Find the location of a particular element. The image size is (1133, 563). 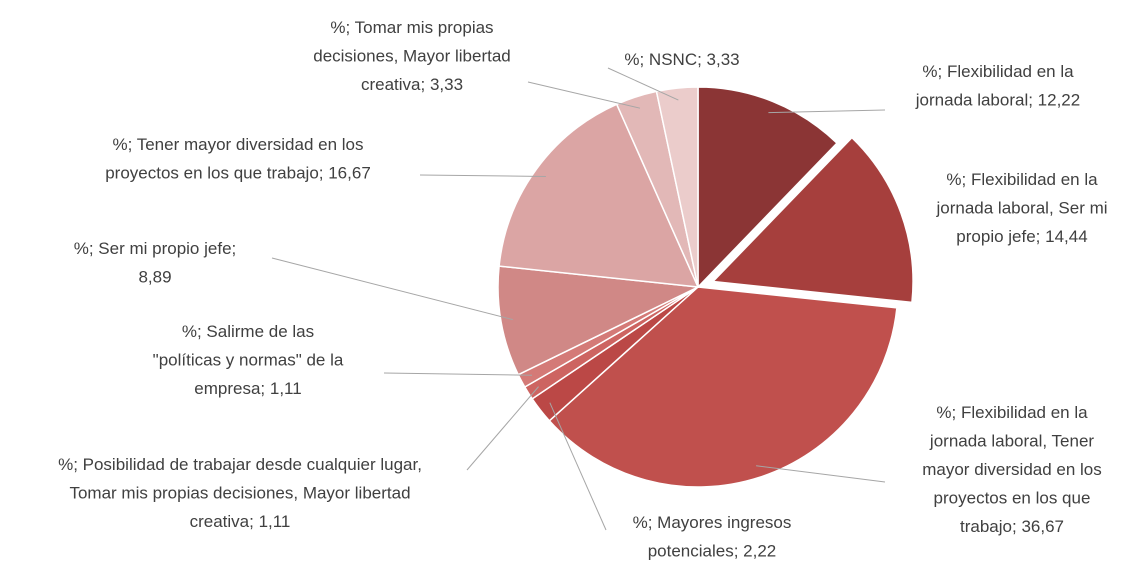

data-label-line: proyectos en los que trabajo; 16,67 is located at coordinates (238, 173).